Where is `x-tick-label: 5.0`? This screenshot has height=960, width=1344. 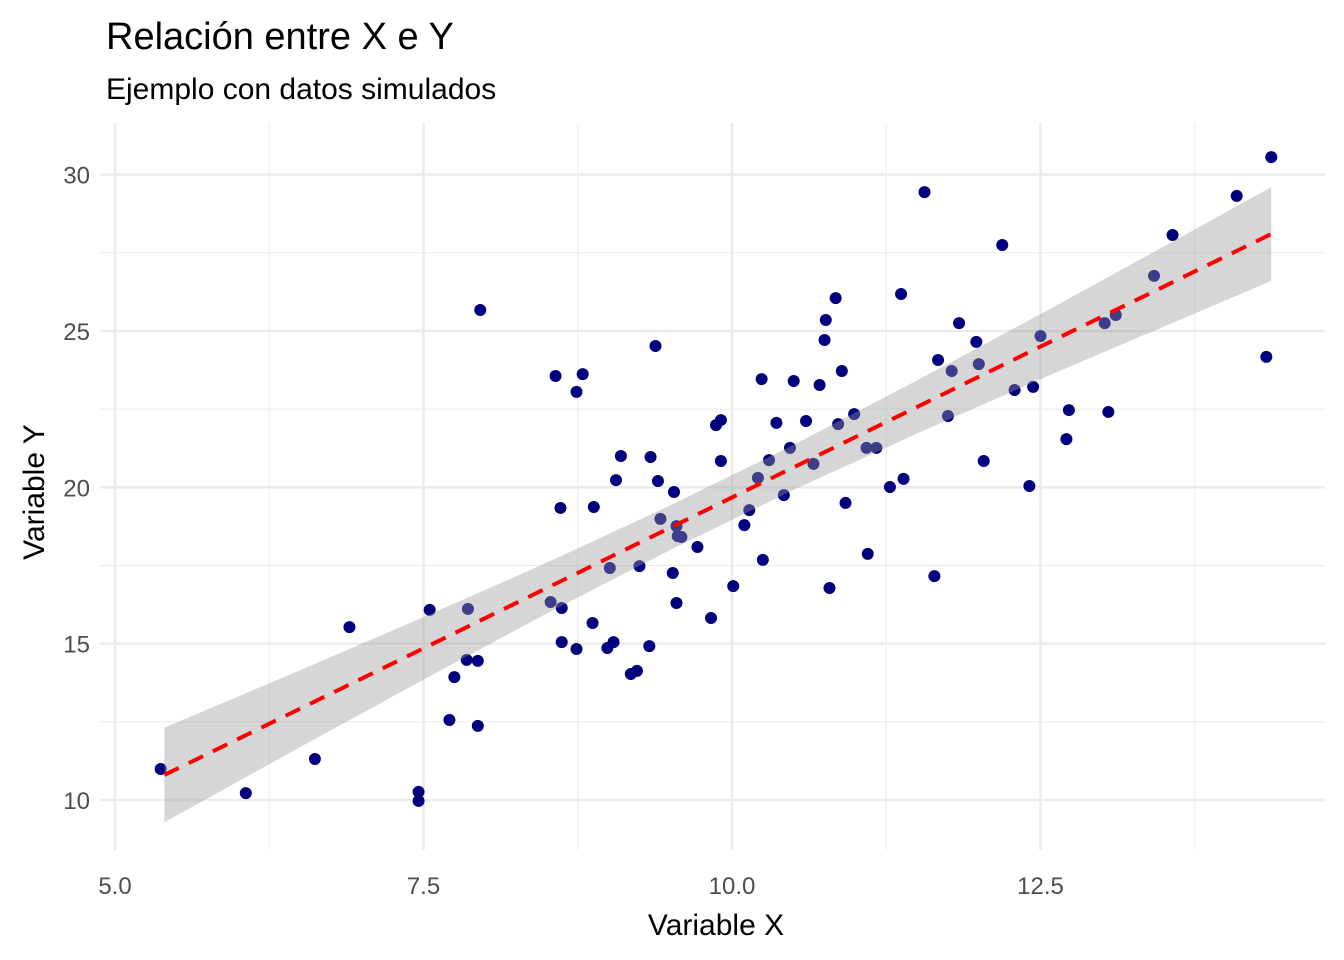 x-tick-label: 5.0 is located at coordinates (114, 886).